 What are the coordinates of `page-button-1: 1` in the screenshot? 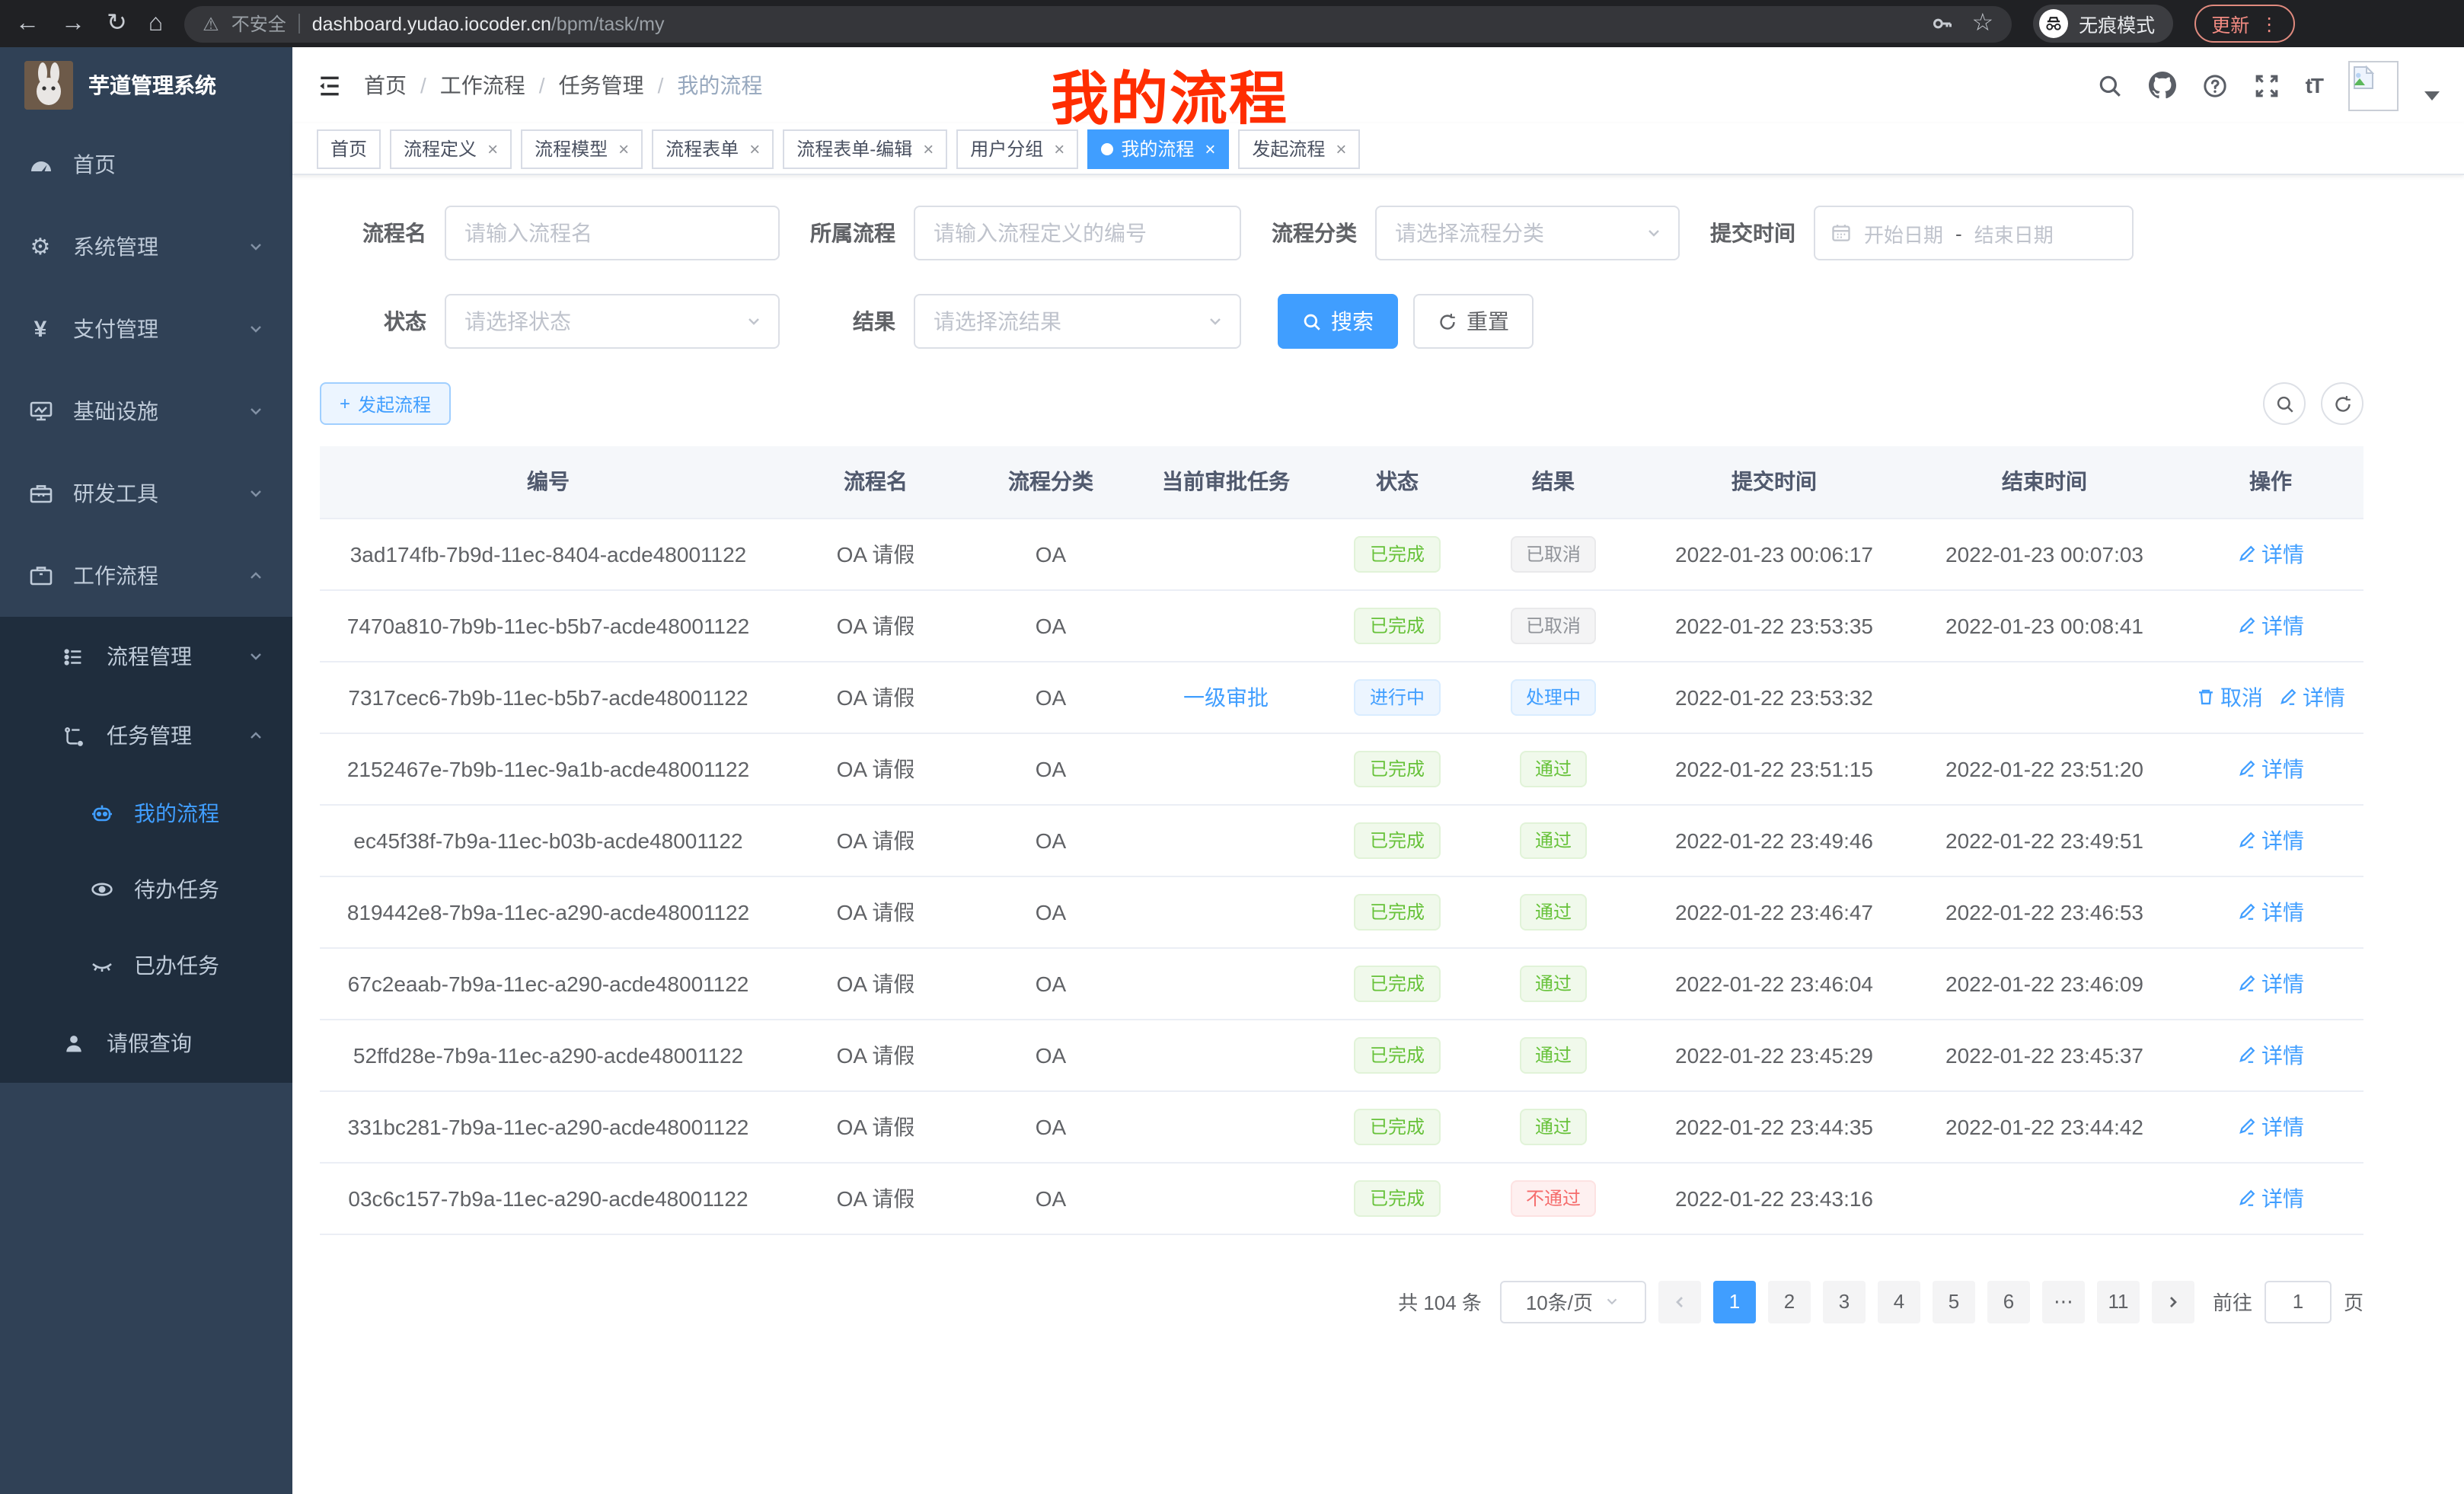 It's located at (1734, 1301).